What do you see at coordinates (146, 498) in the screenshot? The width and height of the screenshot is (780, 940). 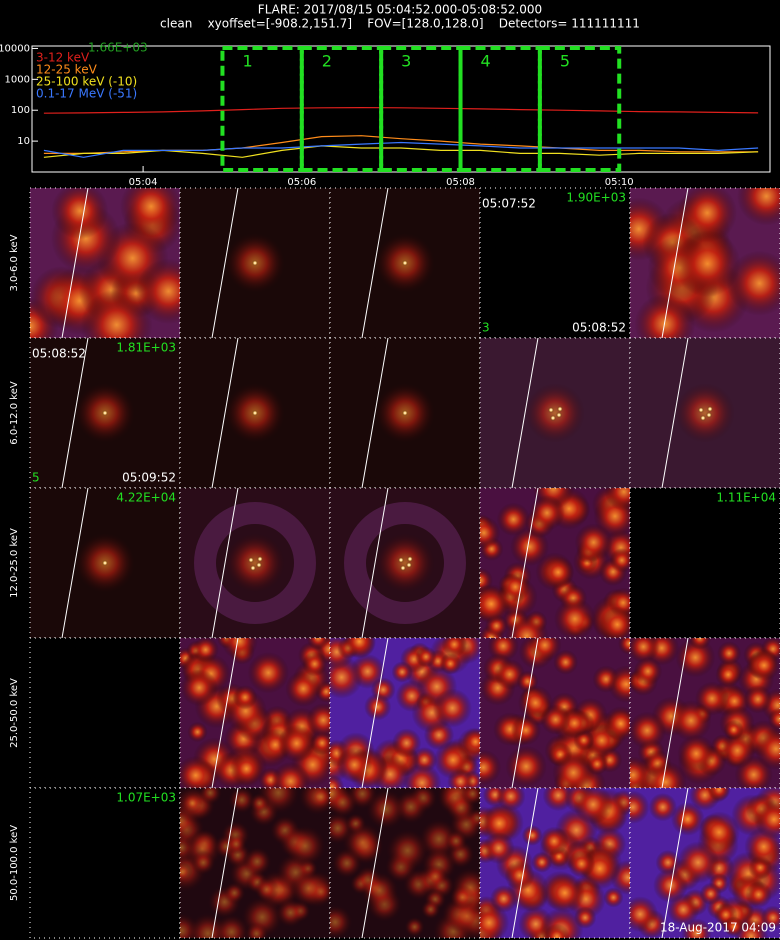 I see `peak-value: 4.22E+04` at bounding box center [146, 498].